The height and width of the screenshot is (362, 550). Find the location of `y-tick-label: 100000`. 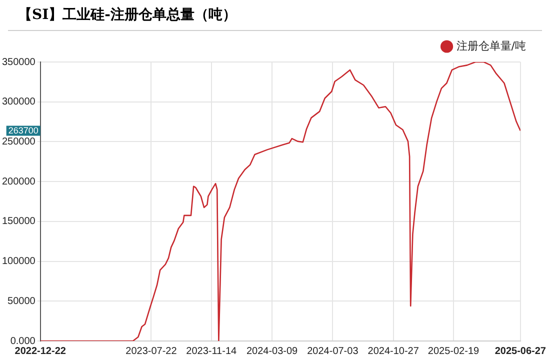

y-tick-label: 100000 is located at coordinates (19, 262).